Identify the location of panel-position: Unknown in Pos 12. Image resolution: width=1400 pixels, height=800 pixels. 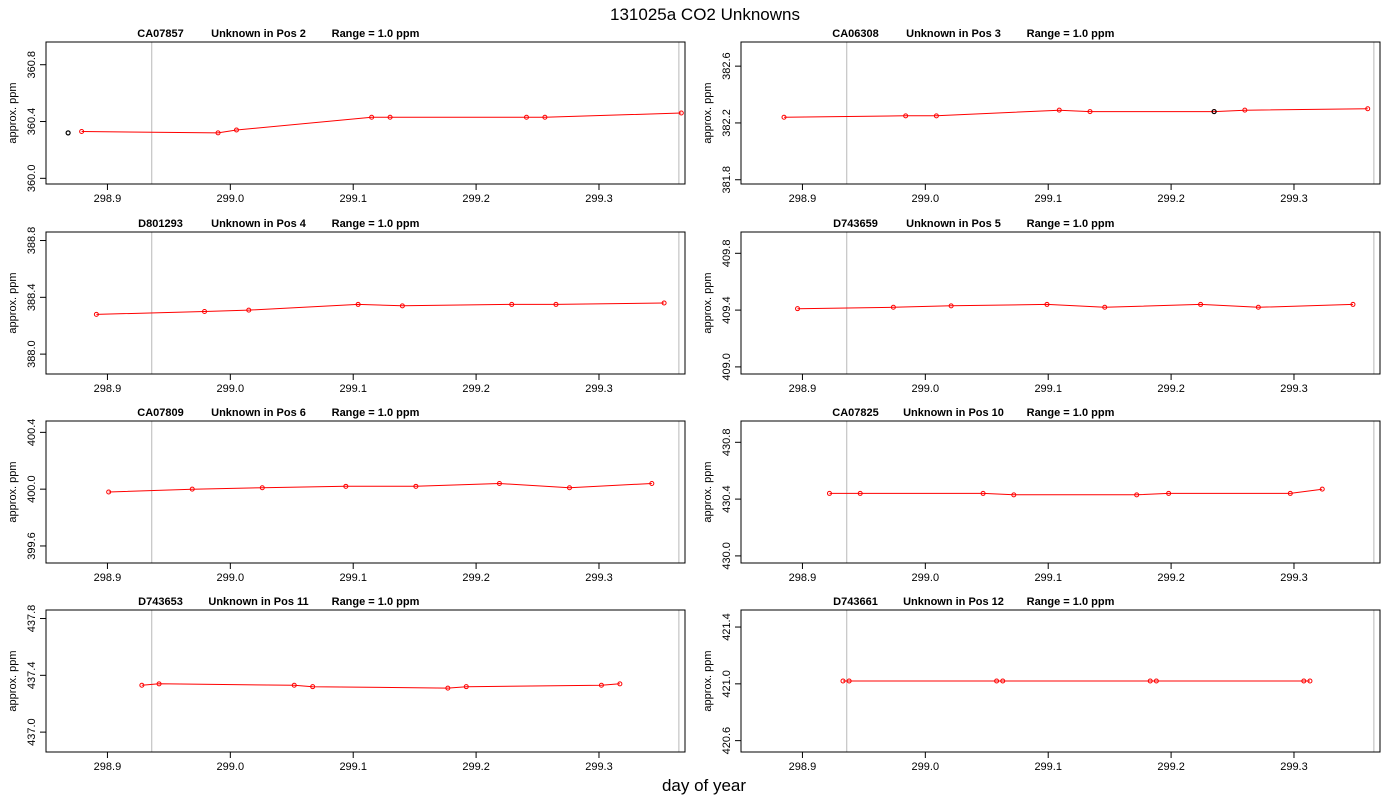
(953, 602).